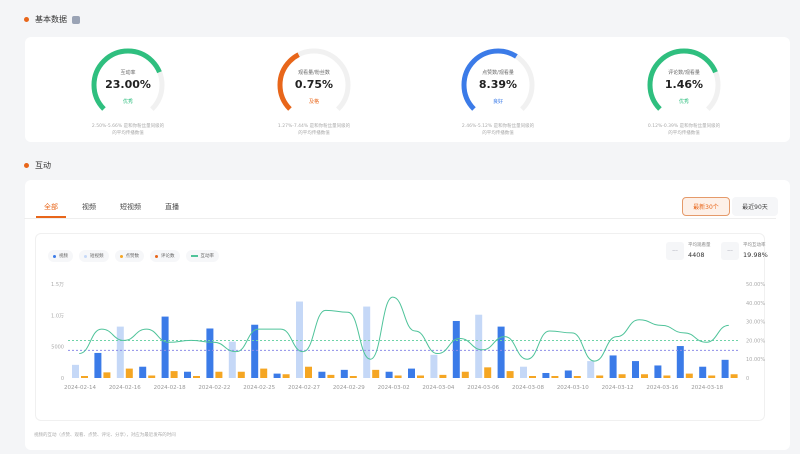  What do you see at coordinates (684, 84) in the screenshot?
I see `gauge-value: 1.46%` at bounding box center [684, 84].